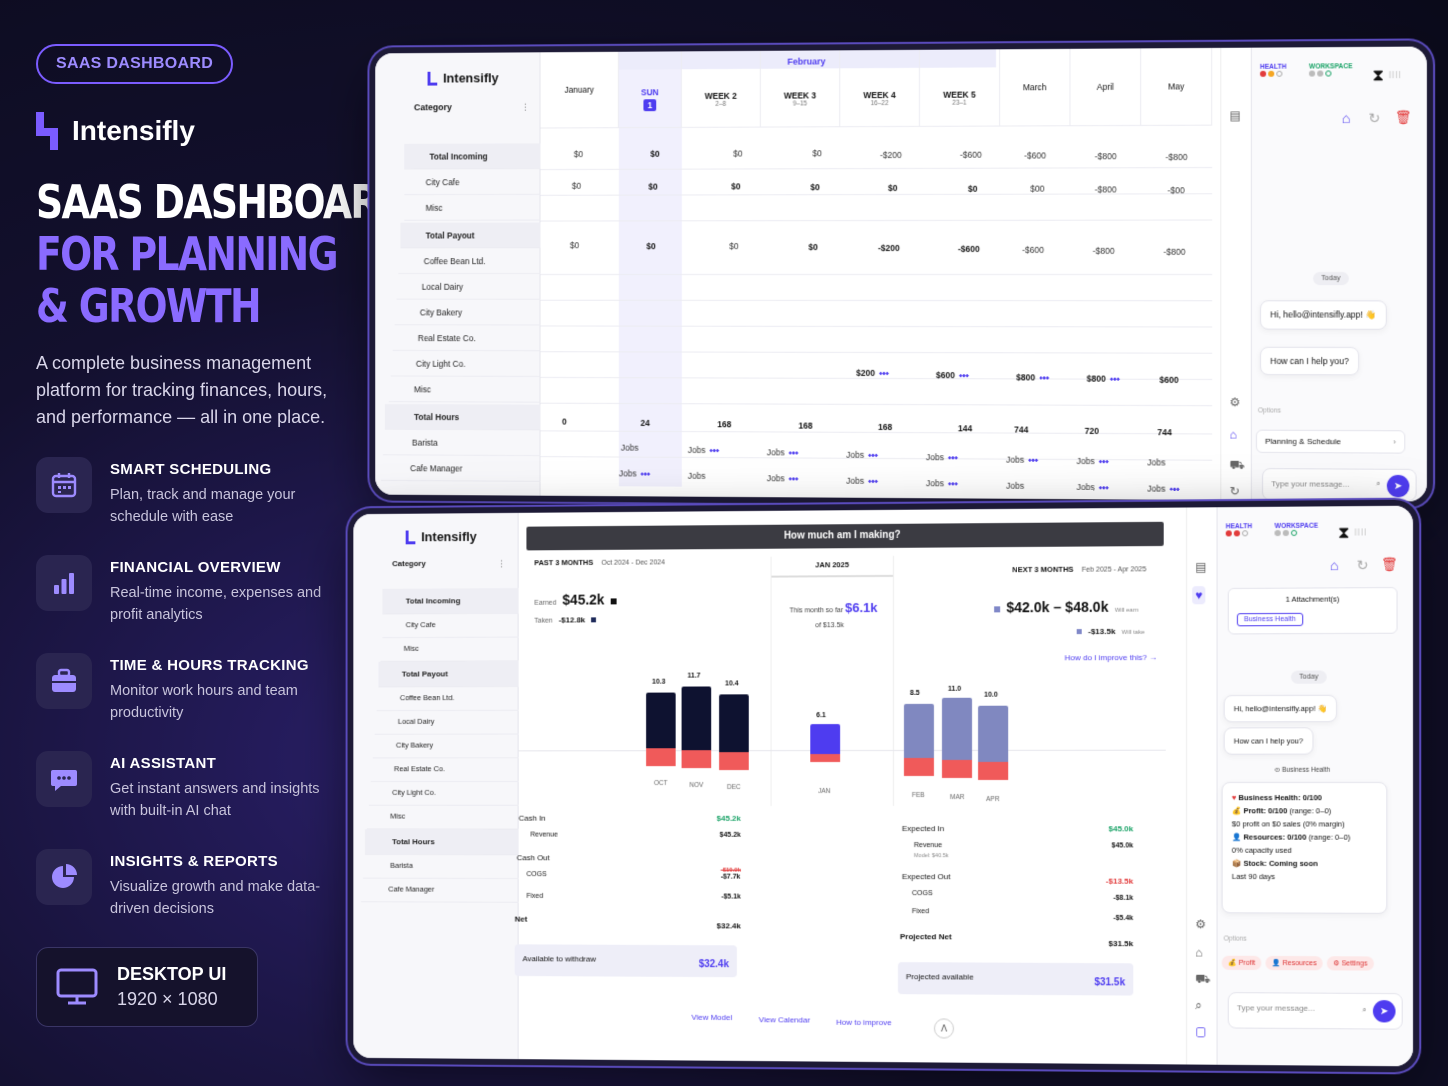 The height and width of the screenshot is (1086, 1448). Describe the element at coordinates (1035, 87) in the screenshot. I see `col-march: March` at that location.